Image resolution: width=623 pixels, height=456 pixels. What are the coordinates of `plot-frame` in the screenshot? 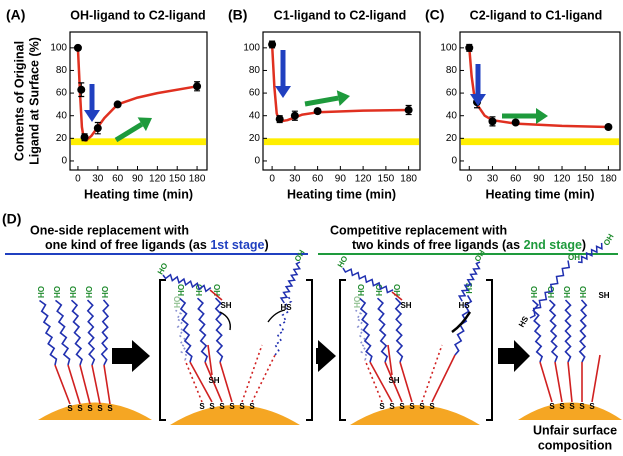 It's located at (540, 101).